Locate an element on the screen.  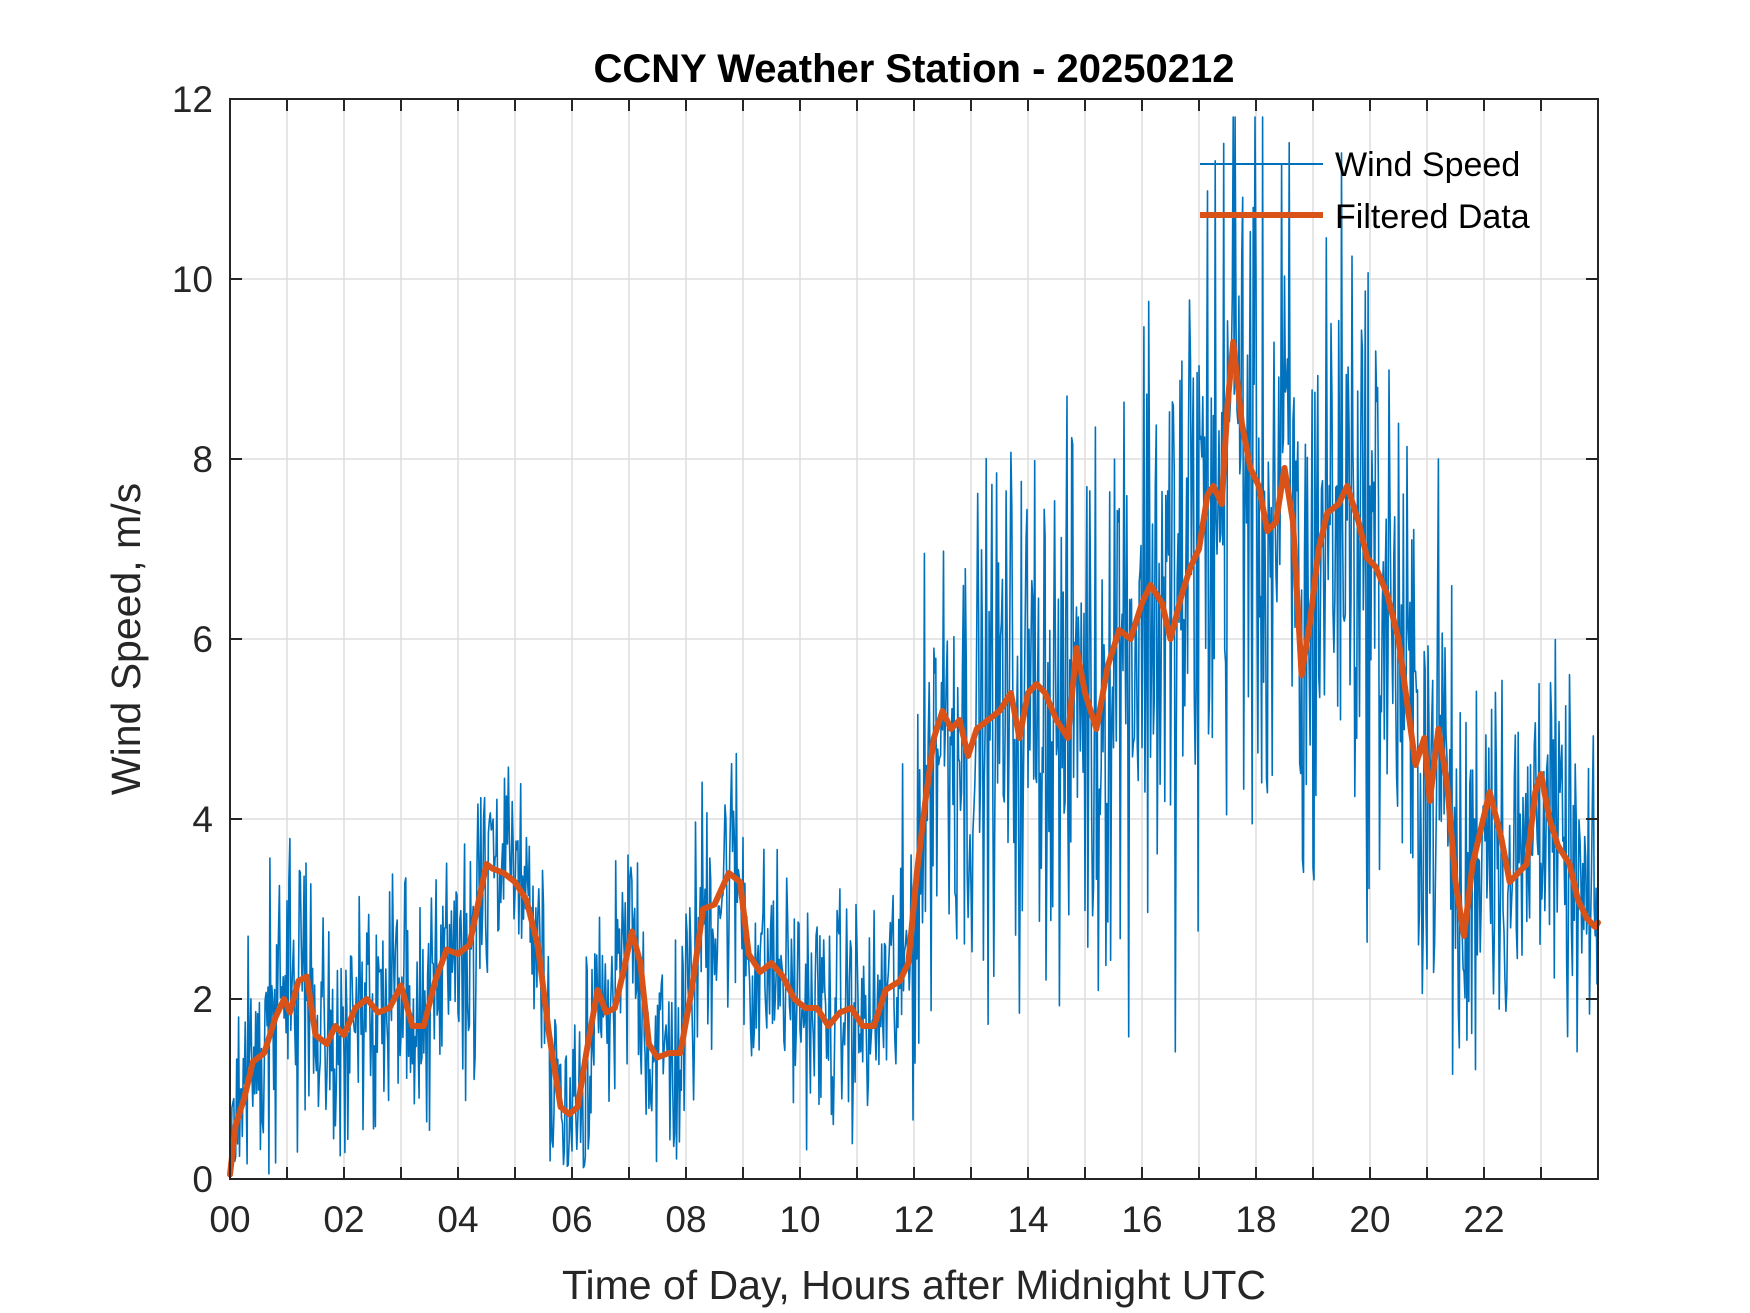
legend-label-filtered-data: Filtered Data is located at coordinates (1432, 217).